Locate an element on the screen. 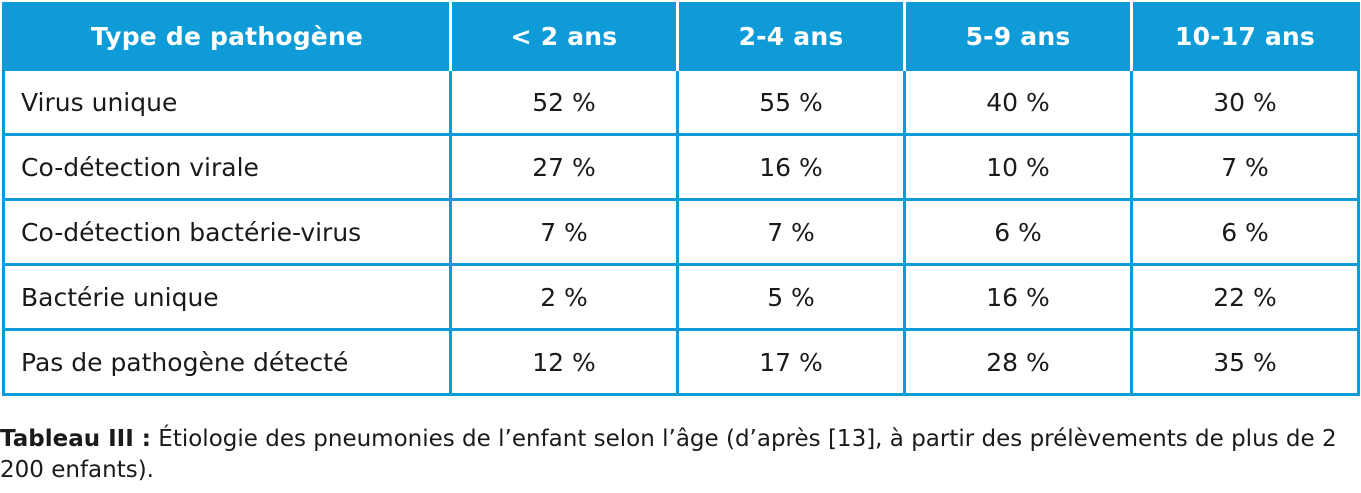 The height and width of the screenshot is (493, 1361). row-label: Bactérie unique is located at coordinates (227, 297).